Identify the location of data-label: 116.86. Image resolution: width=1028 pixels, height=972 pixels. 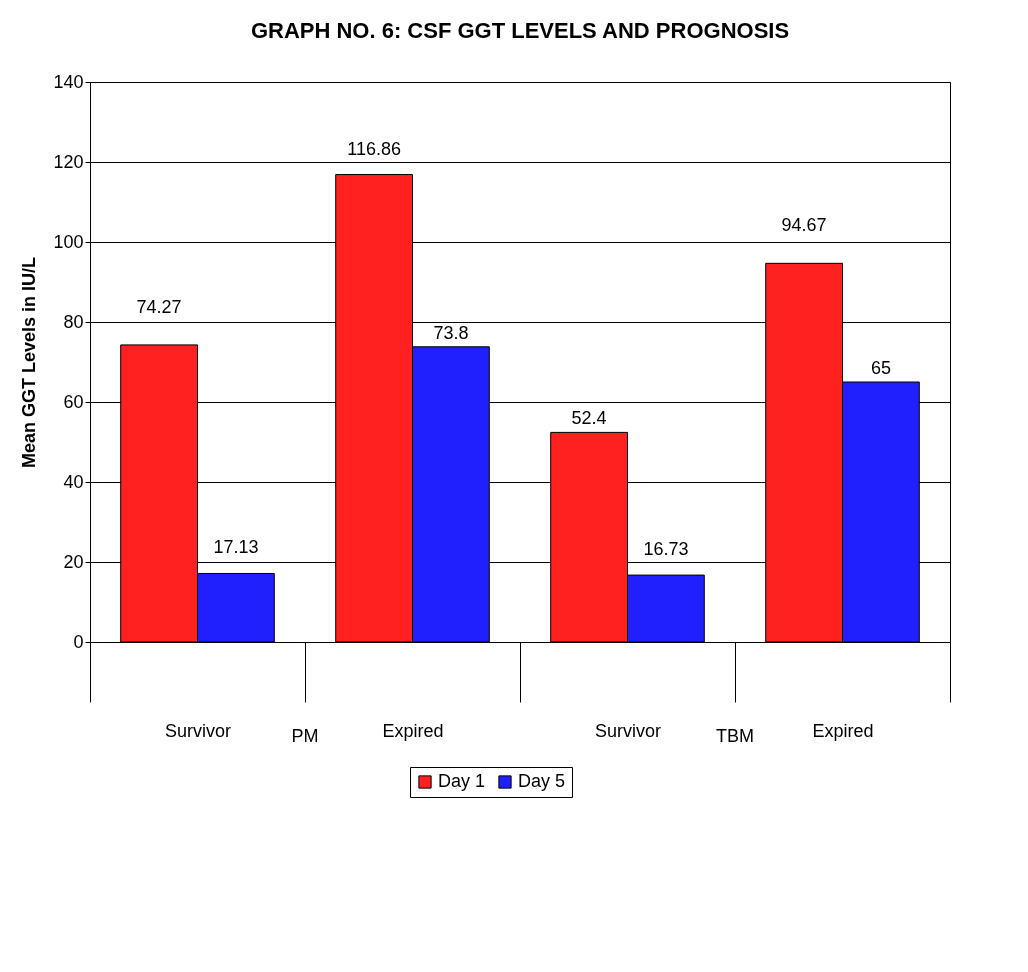
(374, 148).